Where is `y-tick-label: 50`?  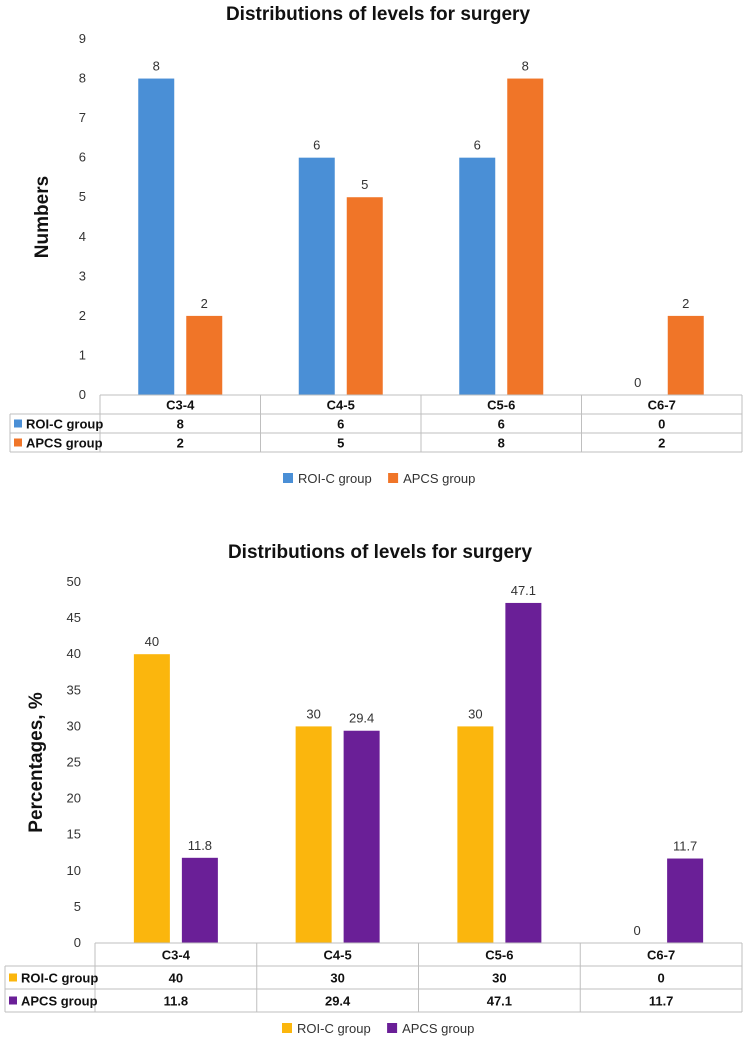 y-tick-label: 50 is located at coordinates (74, 581).